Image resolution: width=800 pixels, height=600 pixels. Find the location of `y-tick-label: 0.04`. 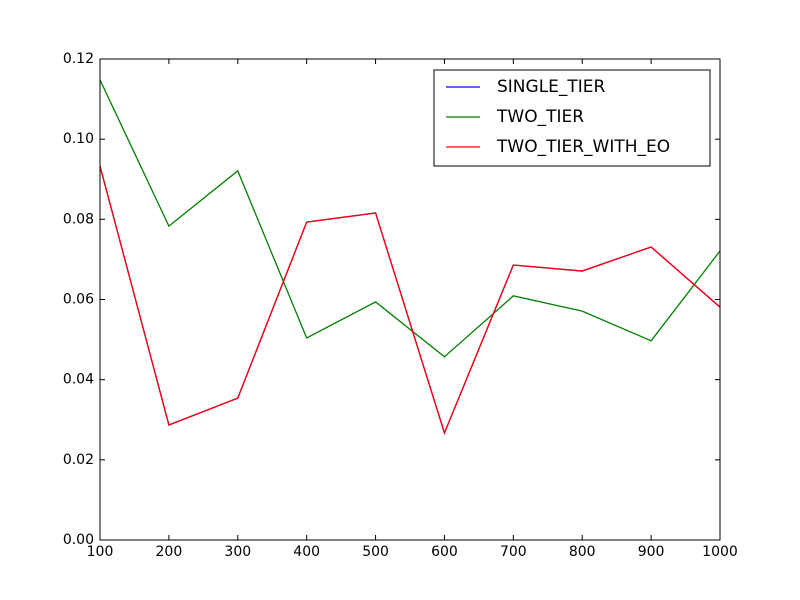

y-tick-label: 0.04 is located at coordinates (78, 380).